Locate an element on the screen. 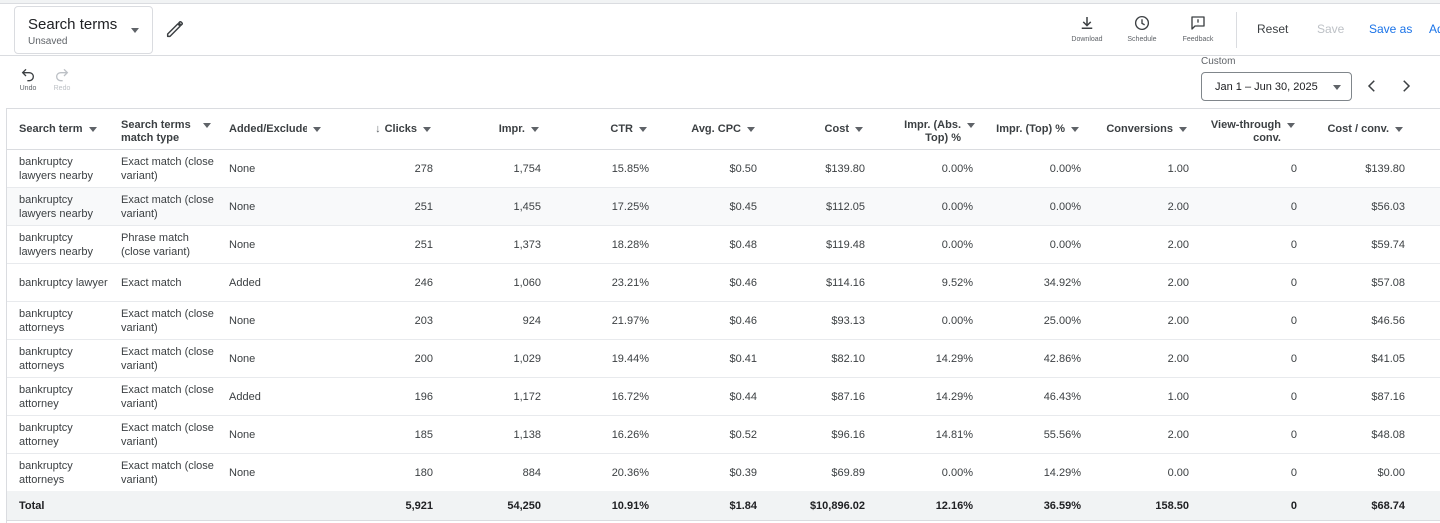 The width and height of the screenshot is (1440, 523). reset-button: Reset is located at coordinates (1273, 29).